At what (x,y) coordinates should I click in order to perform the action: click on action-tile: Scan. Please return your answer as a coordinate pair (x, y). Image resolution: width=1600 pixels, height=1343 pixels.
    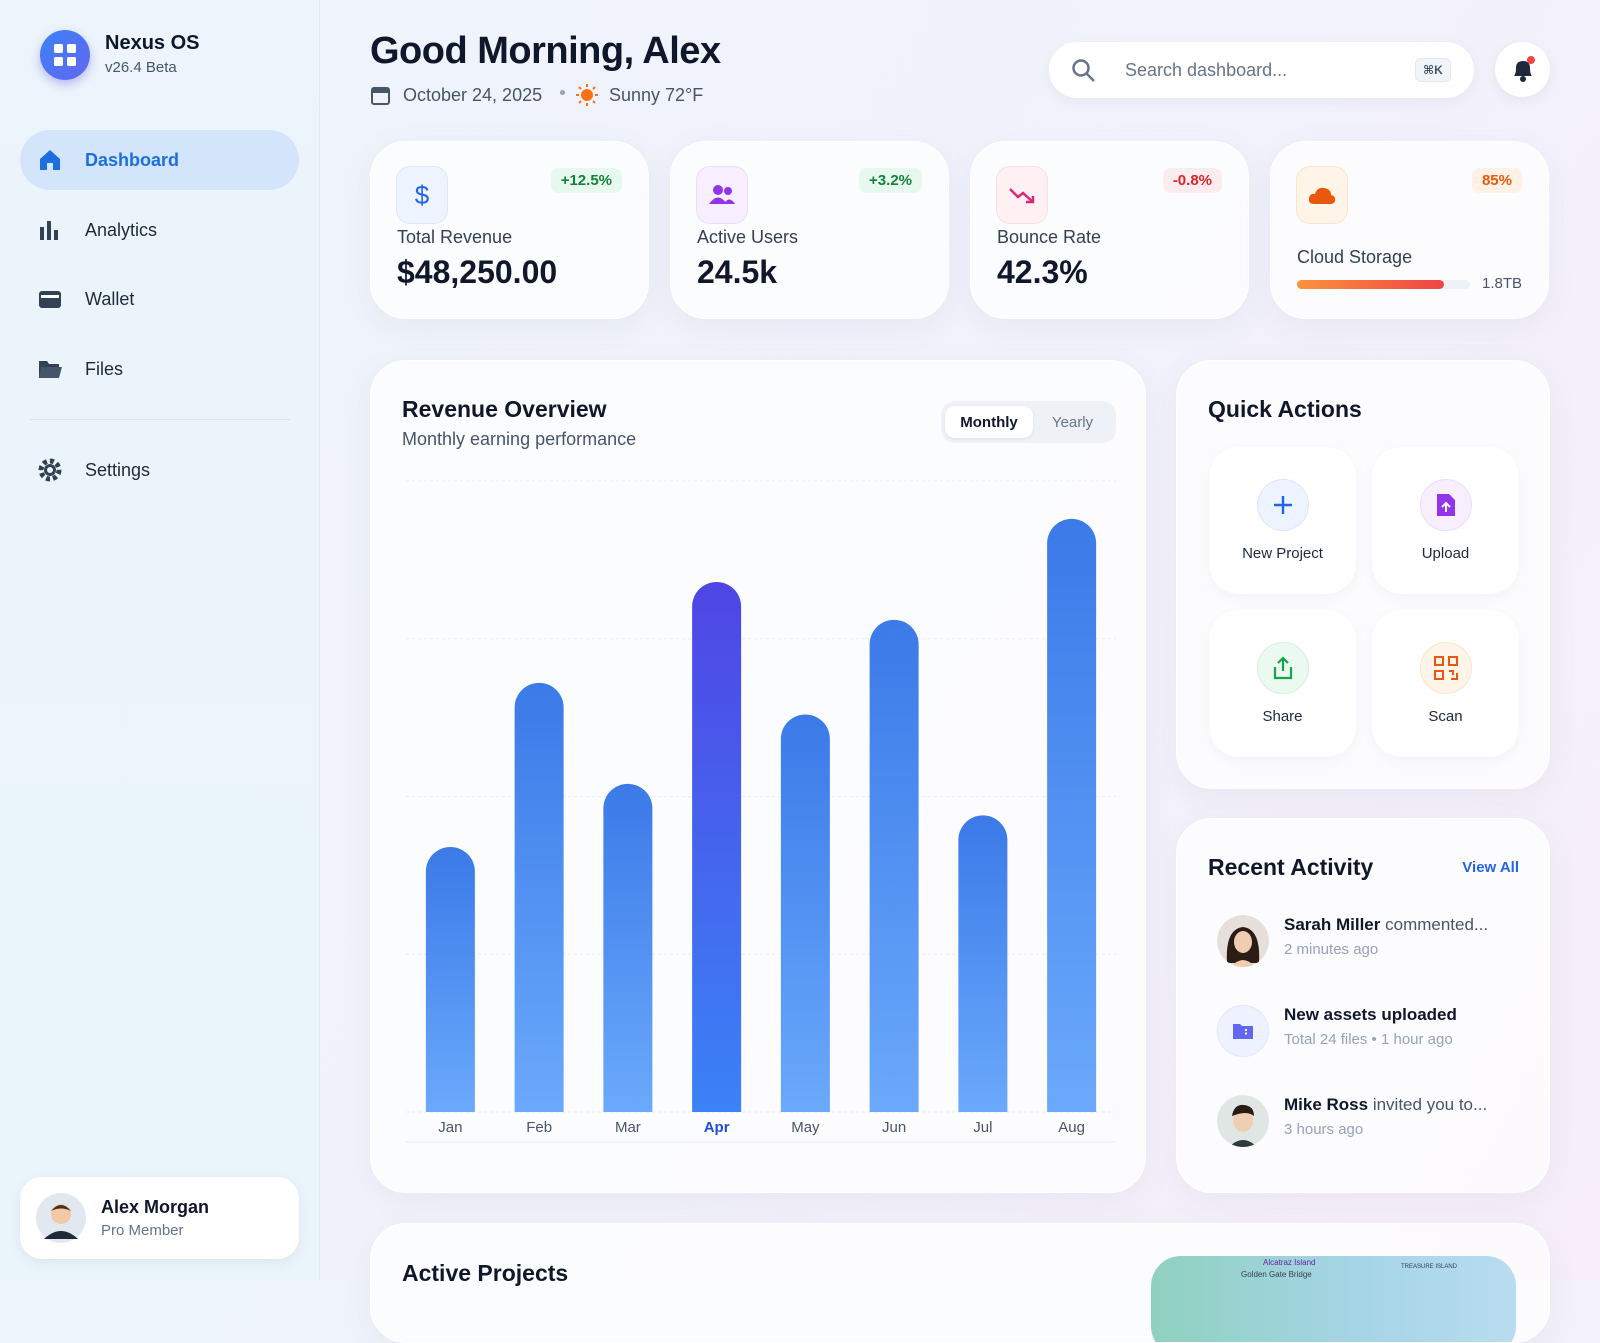
    Looking at the image, I should click on (1445, 683).